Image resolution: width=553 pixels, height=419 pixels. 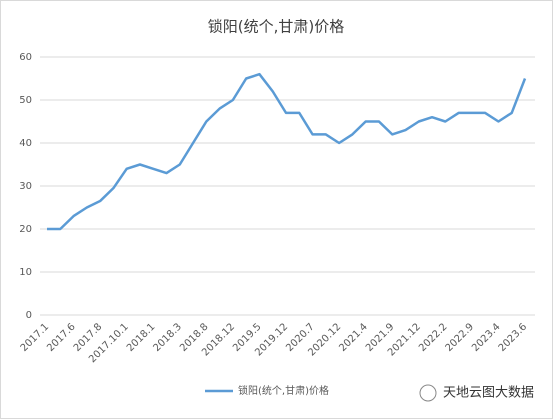 I want to click on legend-label: 锁阳(统个,甘肃)价格, so click(x=283, y=390).